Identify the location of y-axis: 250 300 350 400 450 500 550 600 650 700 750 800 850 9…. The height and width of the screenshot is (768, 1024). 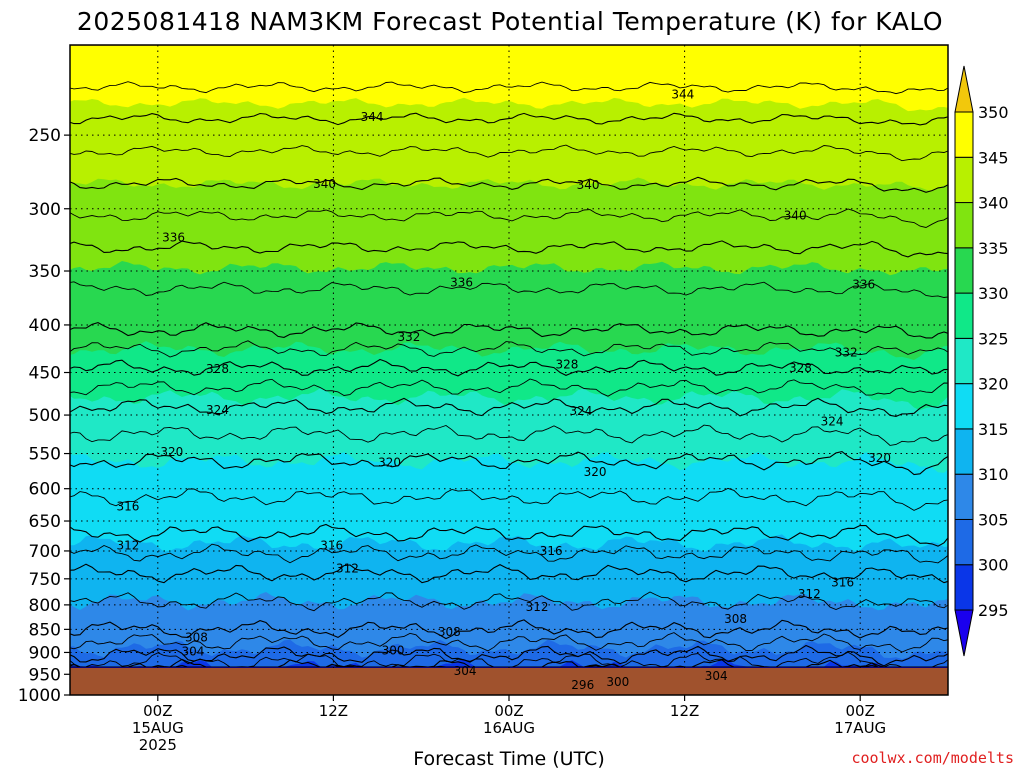
(44, 416).